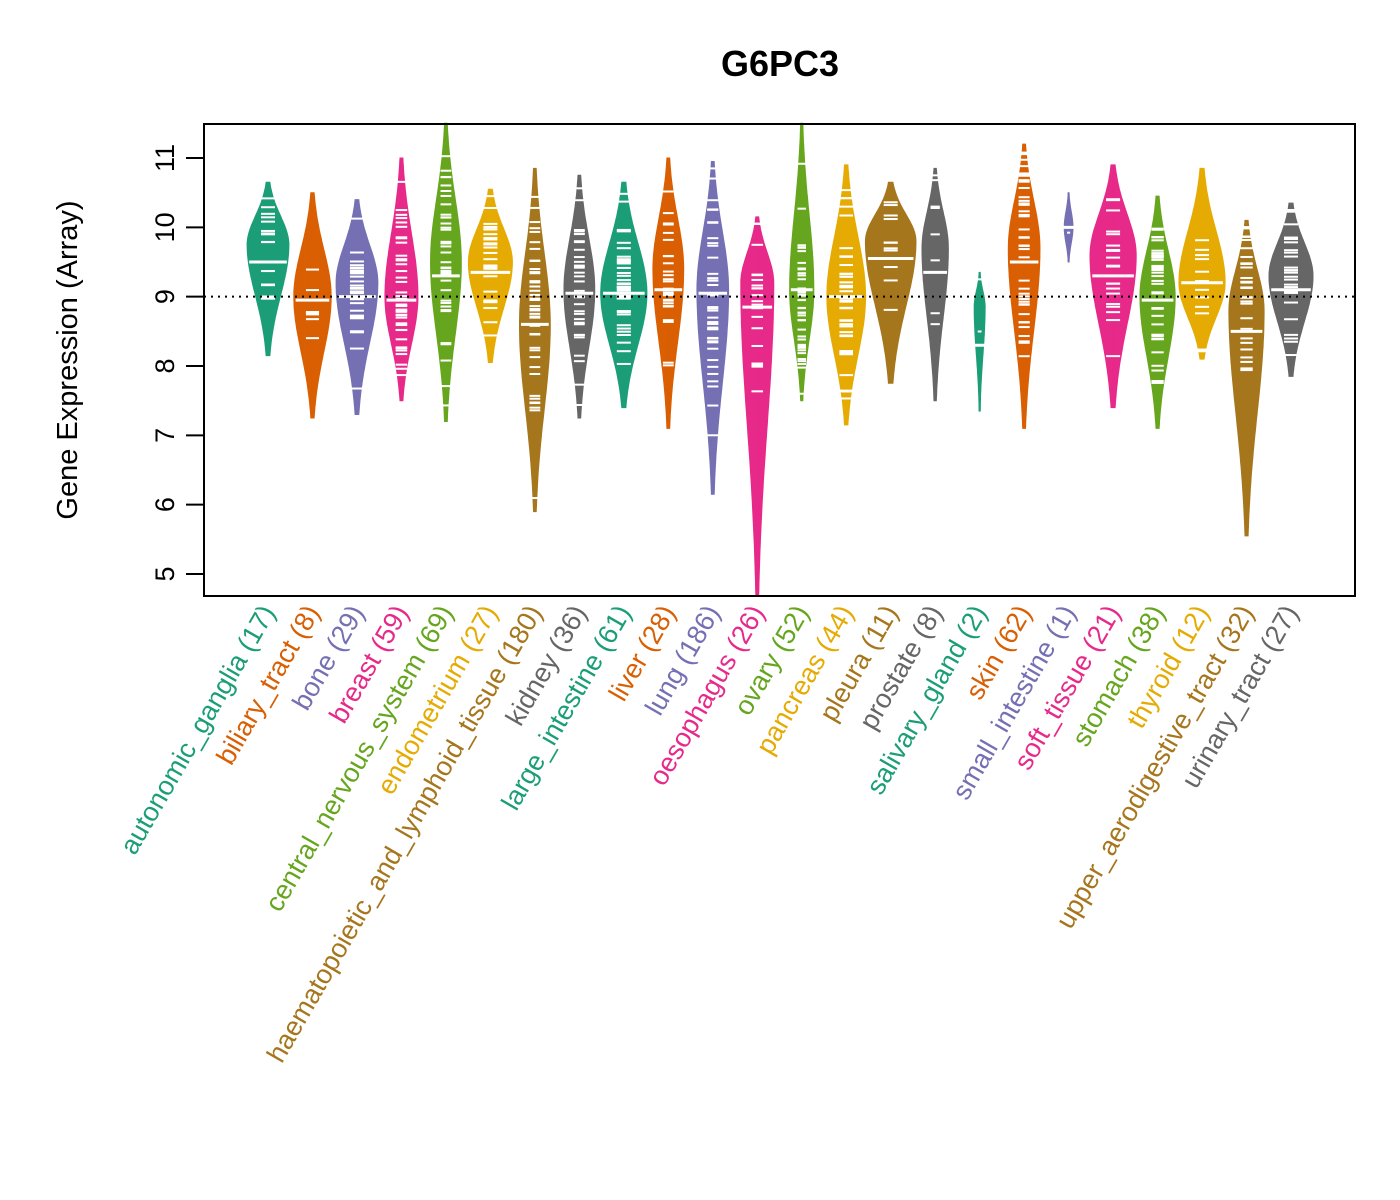  Describe the element at coordinates (165, 365) in the screenshot. I see `y-tick-label: 8` at that location.